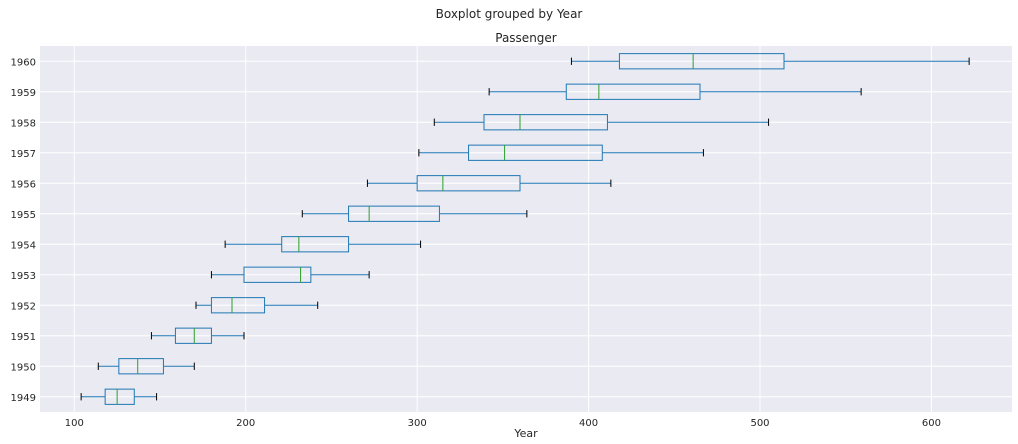 The width and height of the screenshot is (1018, 444). I want to click on y-tick-label: 1958, so click(23, 123).